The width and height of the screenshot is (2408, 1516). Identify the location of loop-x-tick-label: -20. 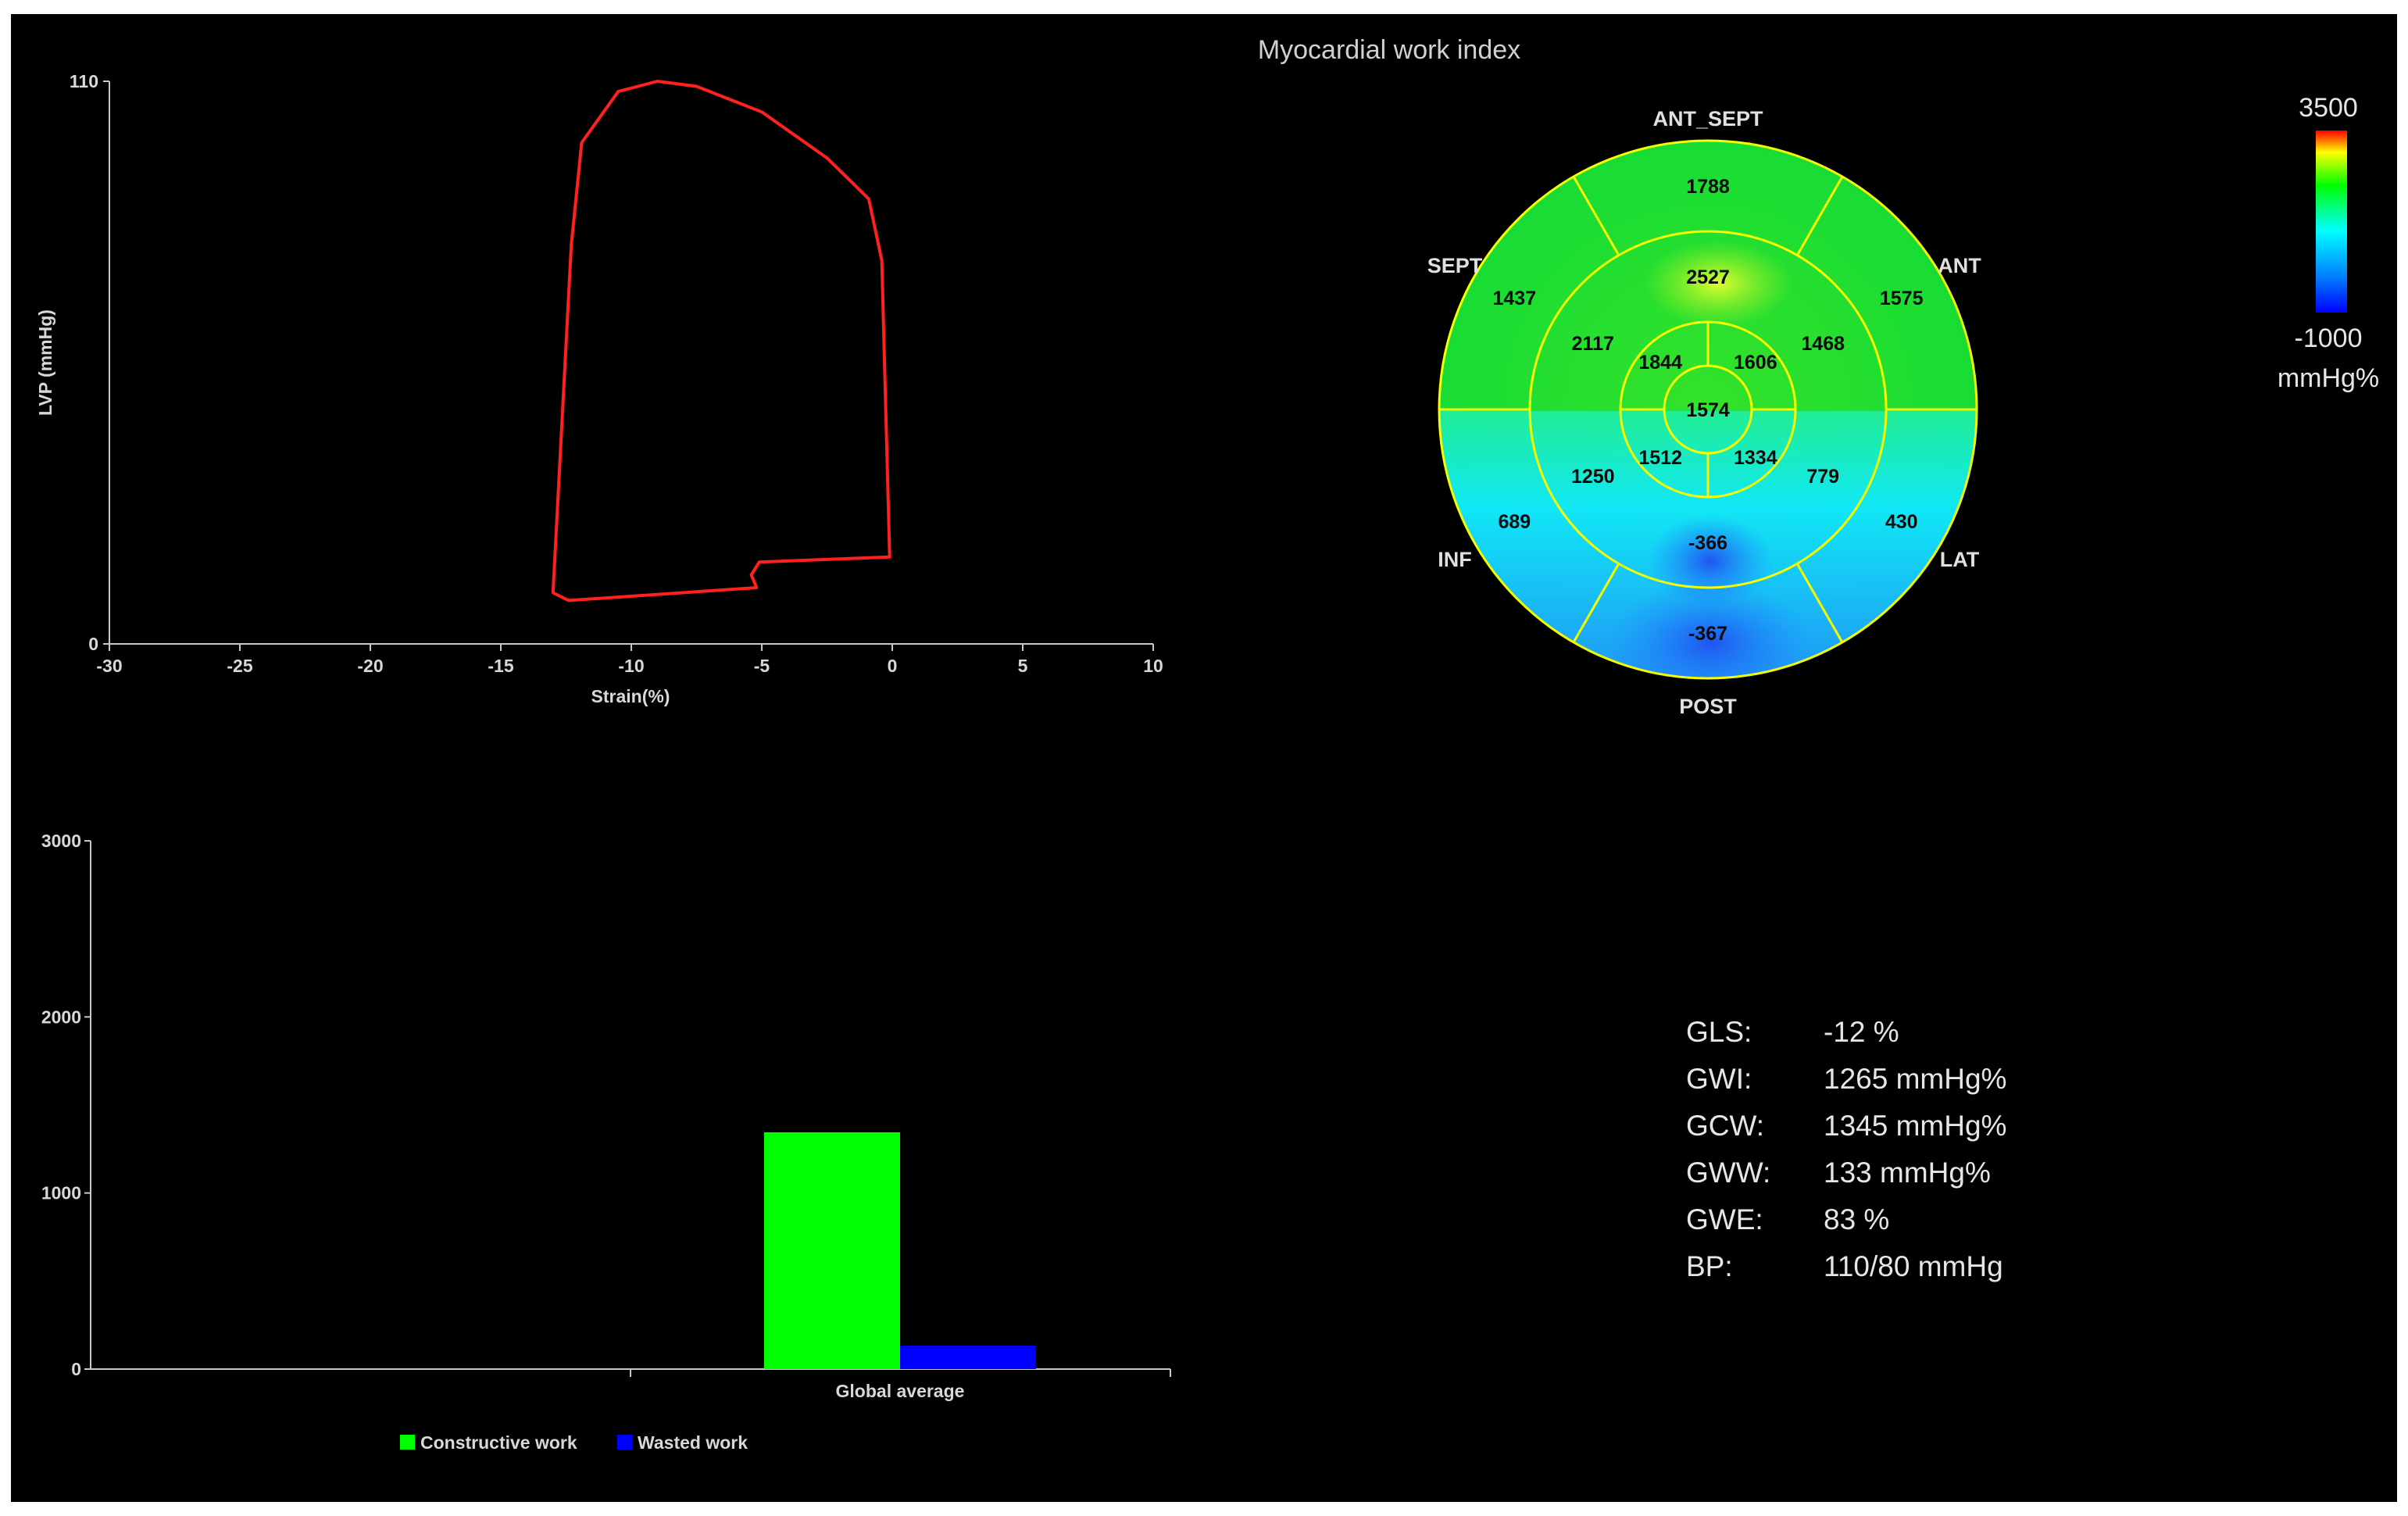
(370, 666).